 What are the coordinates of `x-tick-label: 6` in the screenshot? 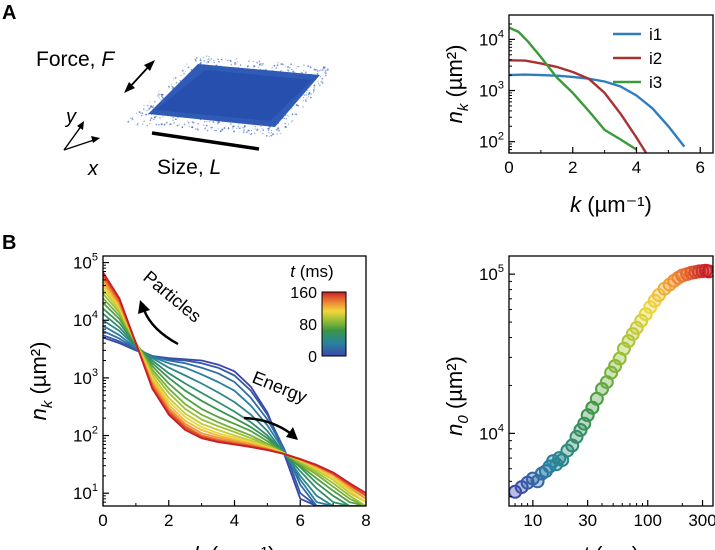 It's located at (300, 520).